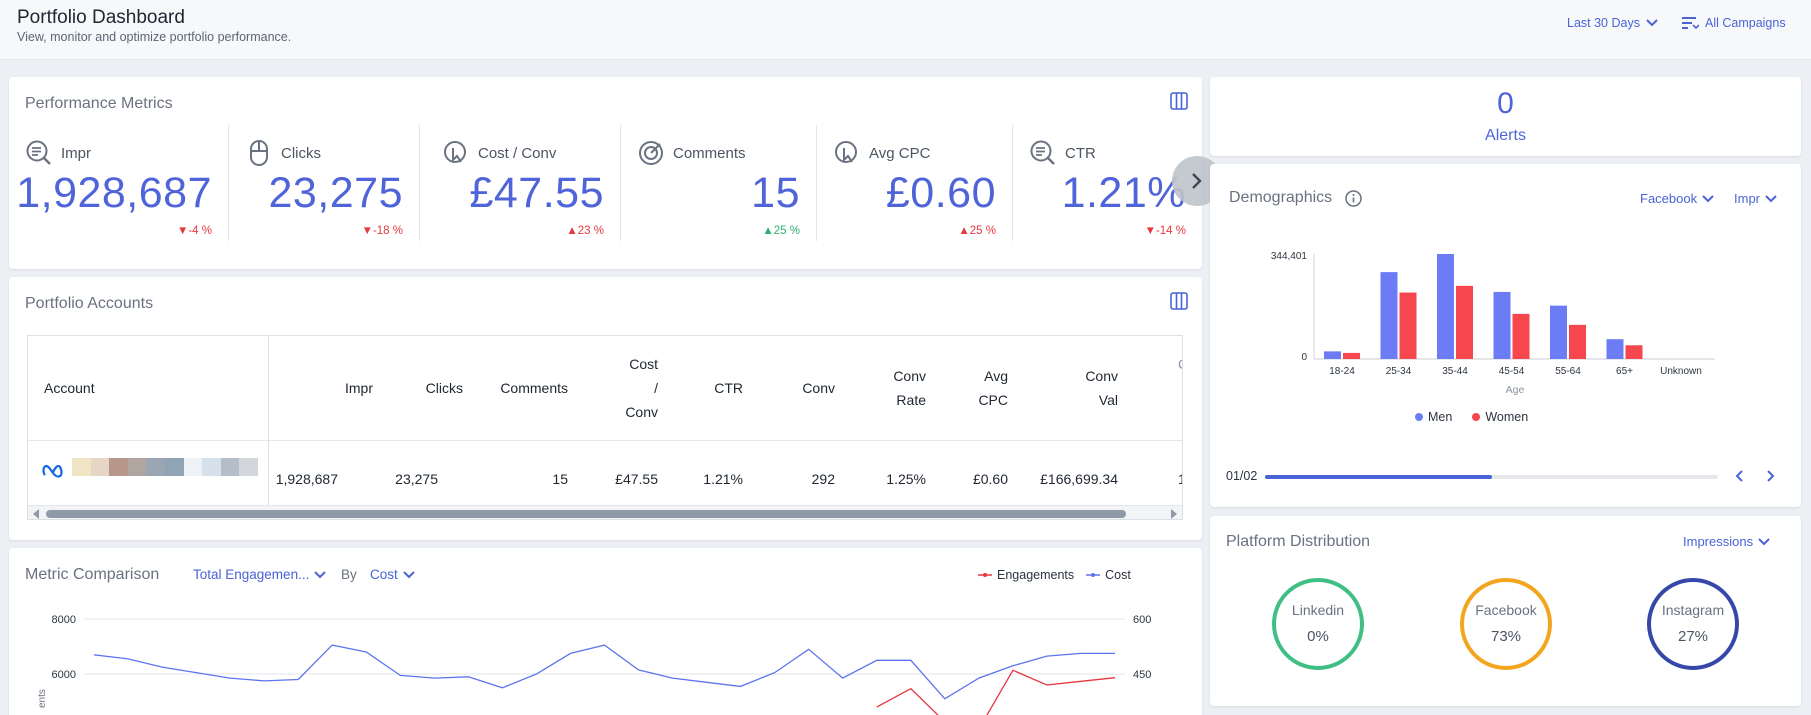 This screenshot has height=715, width=1811. What do you see at coordinates (119, 183) in the screenshot?
I see `metric-tile: Impr 1,928,687 ▼-4 %` at bounding box center [119, 183].